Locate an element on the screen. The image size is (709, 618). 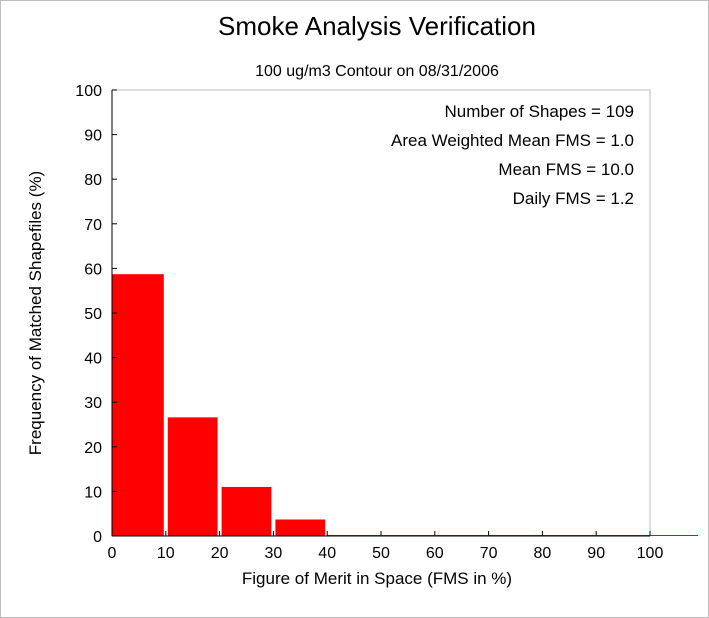
x-tick-label: 80 is located at coordinates (543, 553).